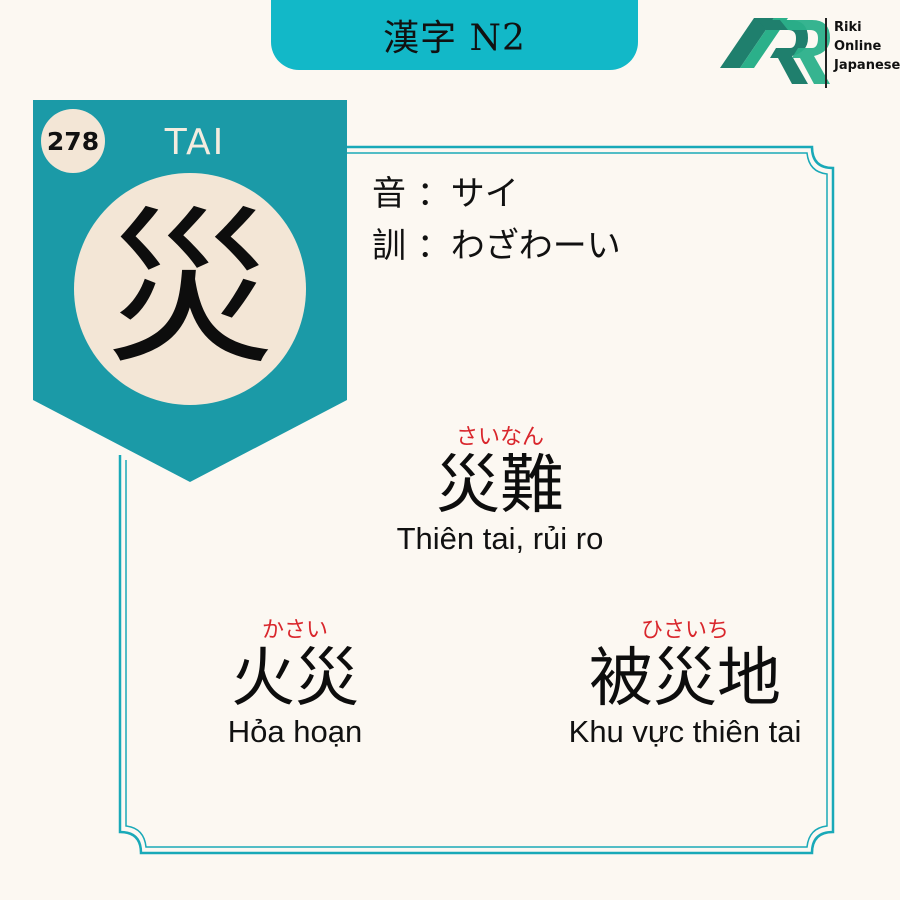 The height and width of the screenshot is (900, 900). Describe the element at coordinates (867, 65) in the screenshot. I see `logo-line-japanese: Japanese` at that location.